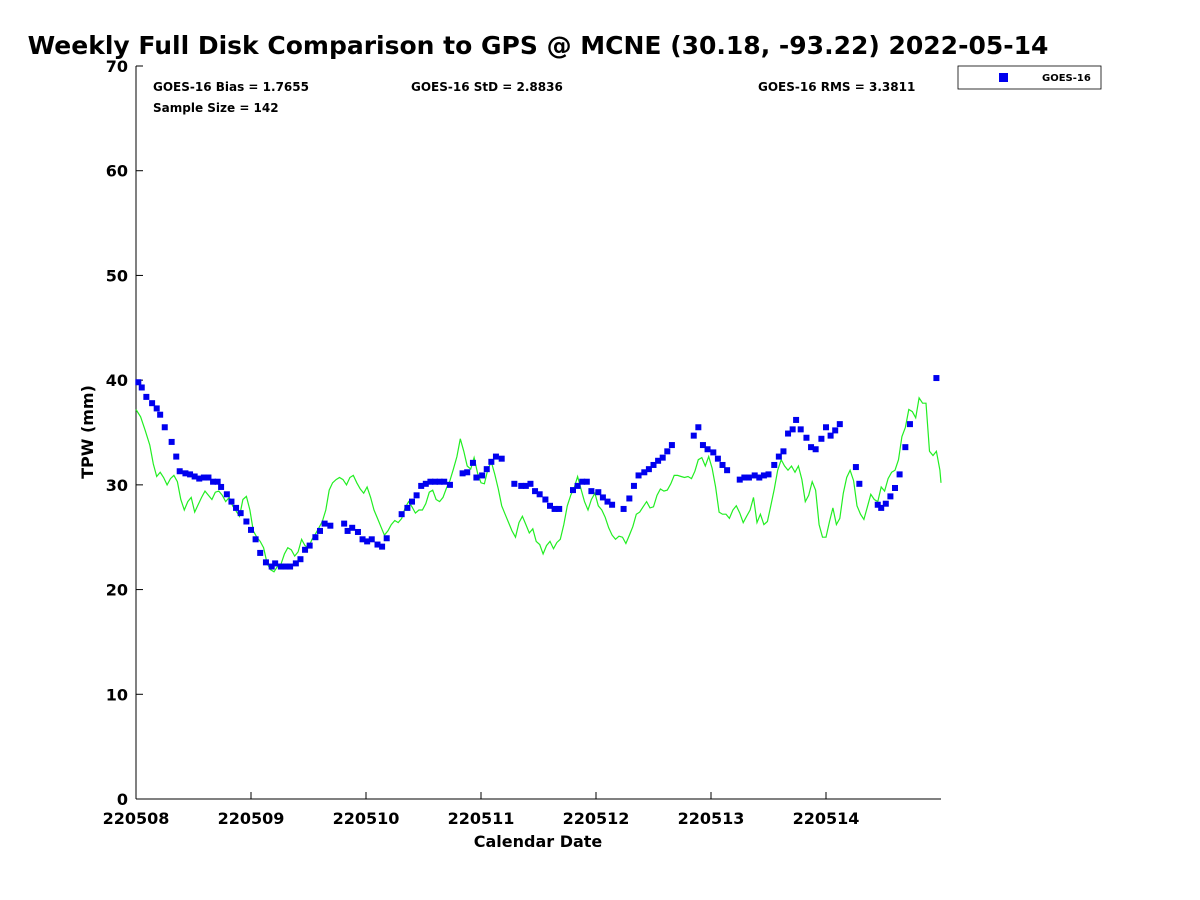 The image size is (1200, 900). Describe the element at coordinates (826, 818) in the screenshot. I see `x-tick-label: 220514` at that location.